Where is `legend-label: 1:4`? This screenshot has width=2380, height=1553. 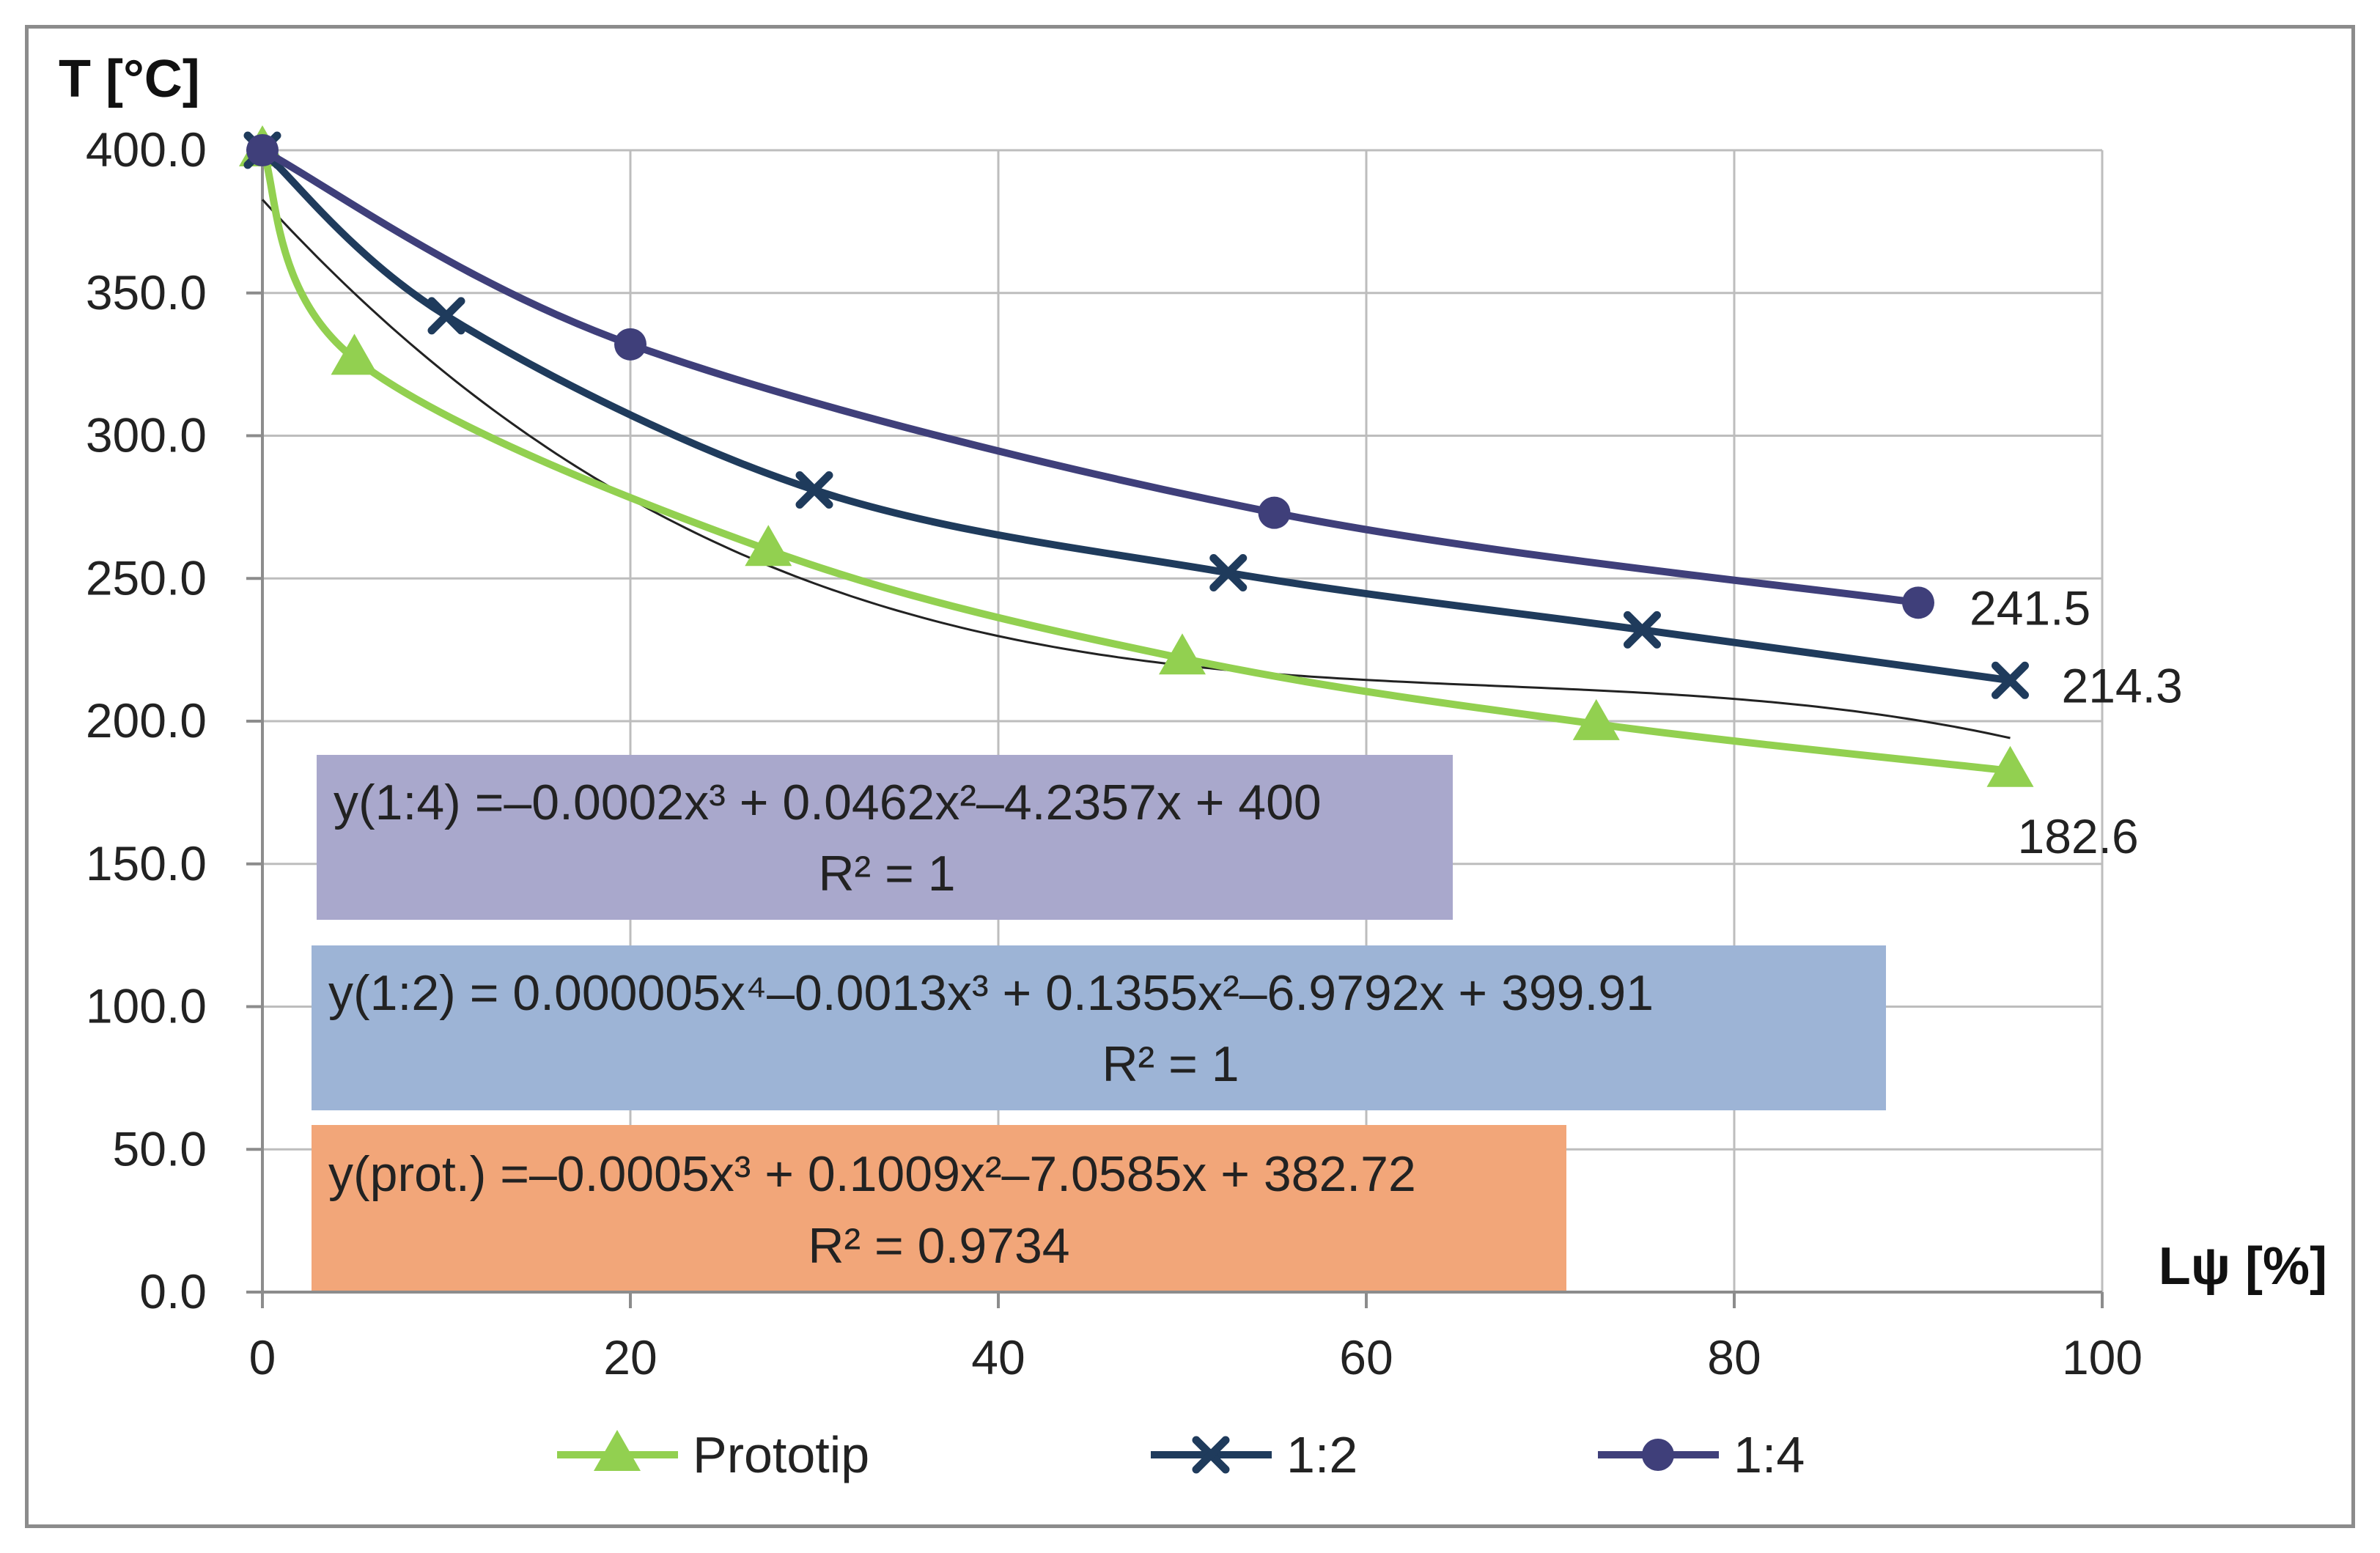 legend-label: 1:4 is located at coordinates (1769, 1455).